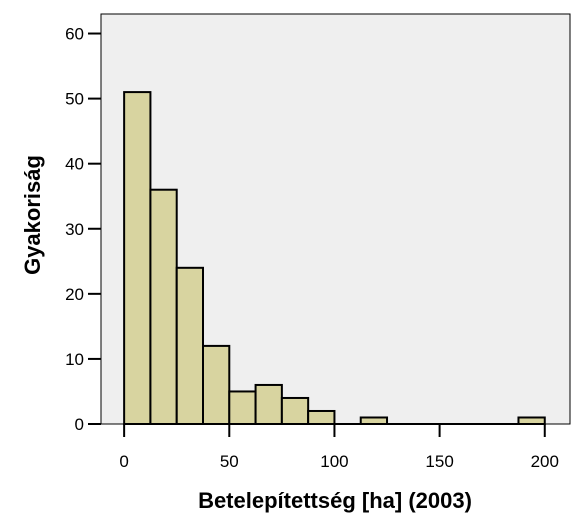  Describe the element at coordinates (334, 461) in the screenshot. I see `x-tick-label-100: 100` at that location.